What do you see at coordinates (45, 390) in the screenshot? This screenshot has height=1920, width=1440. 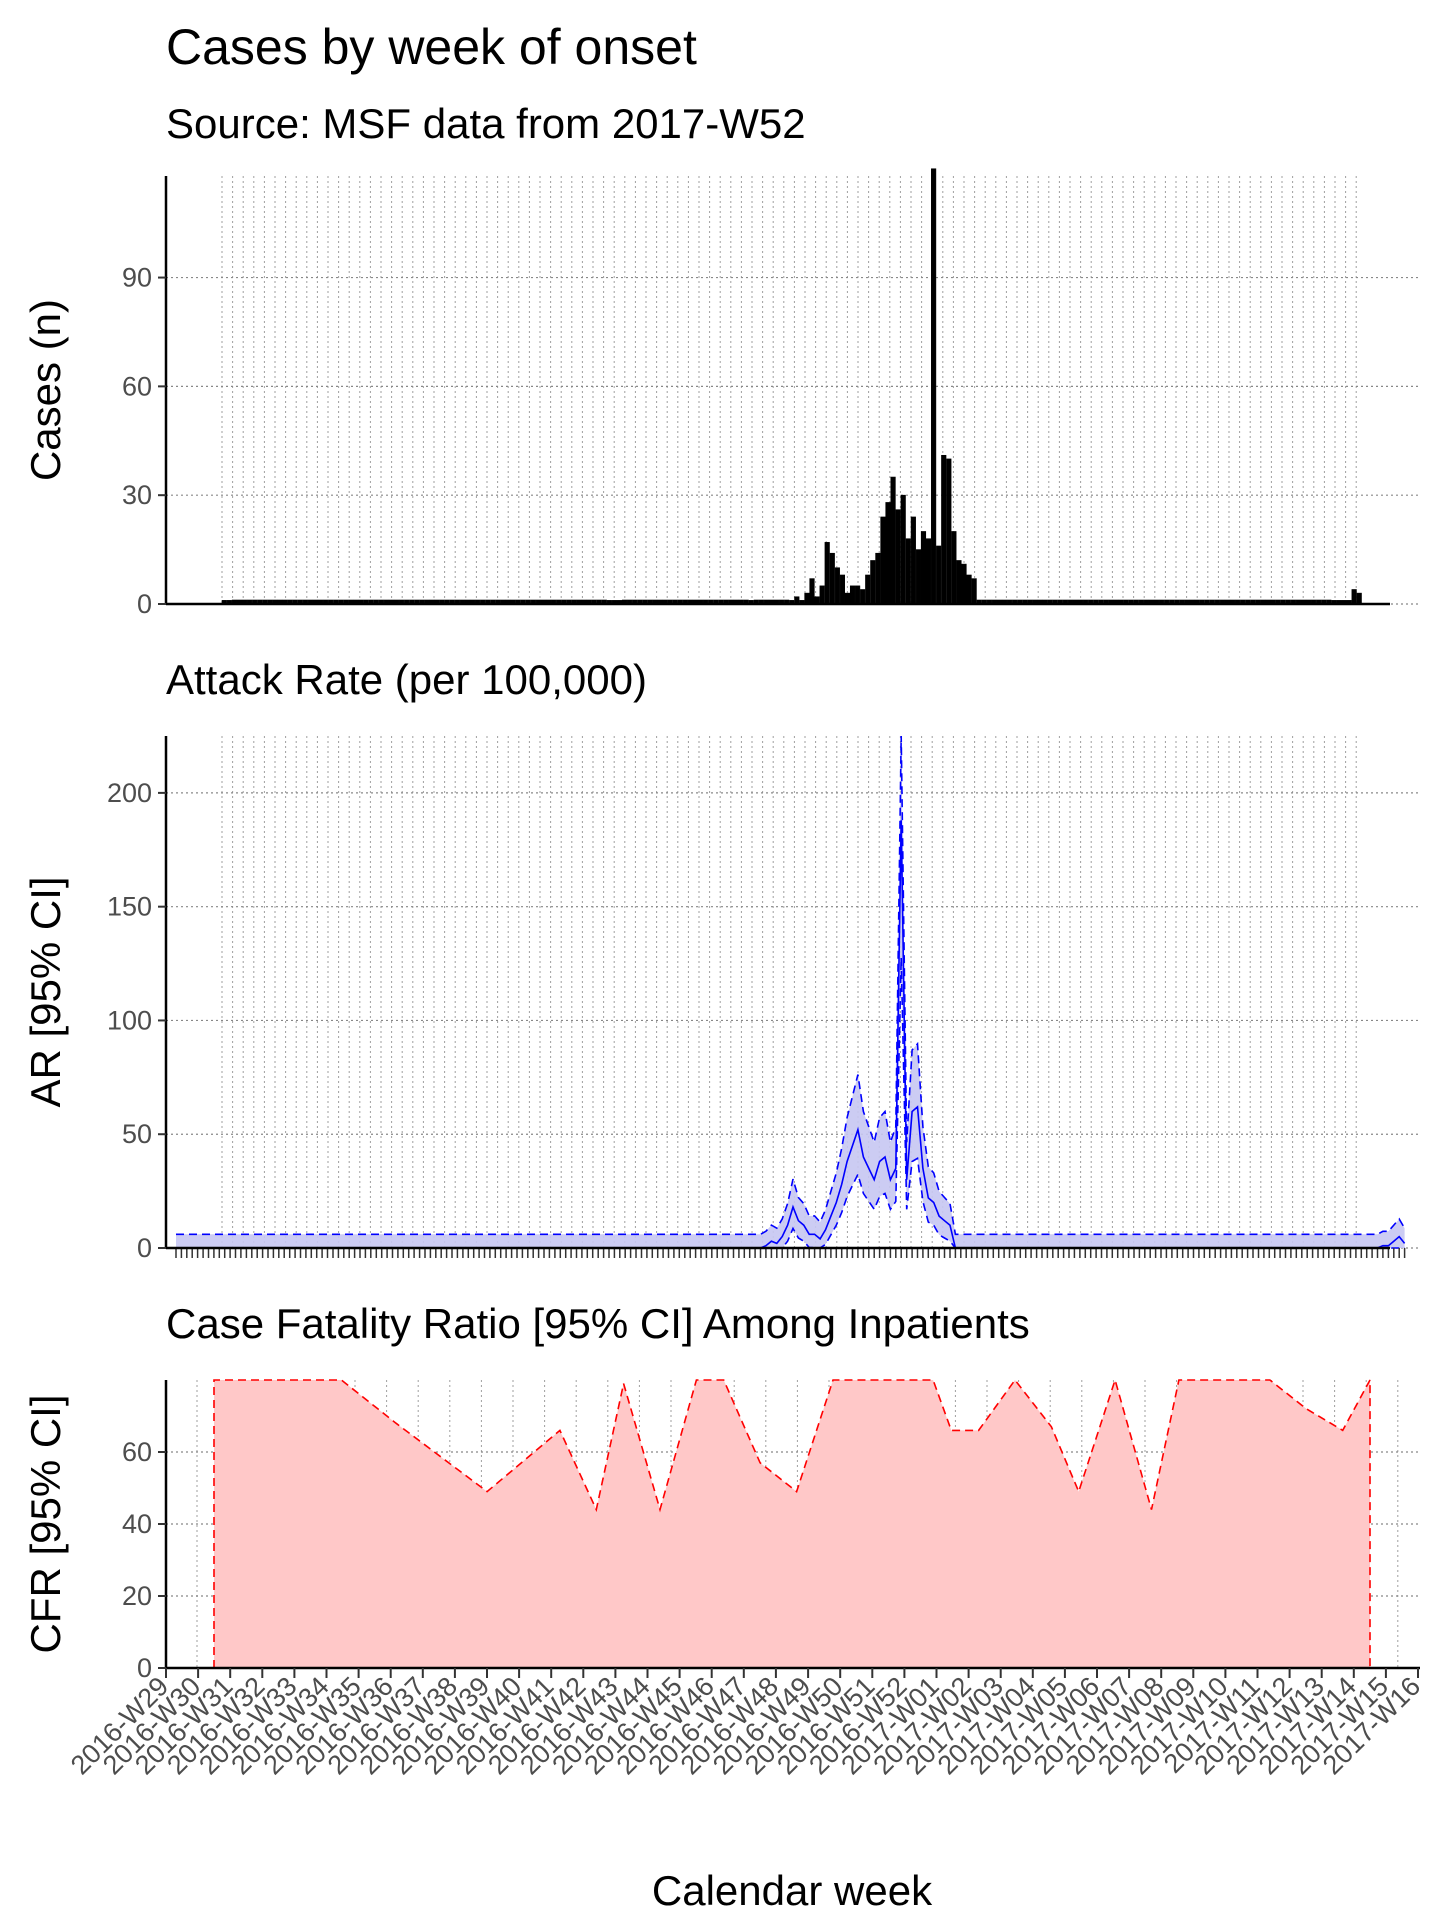 I see `y-axis-title: Cases (n)` at bounding box center [45, 390].